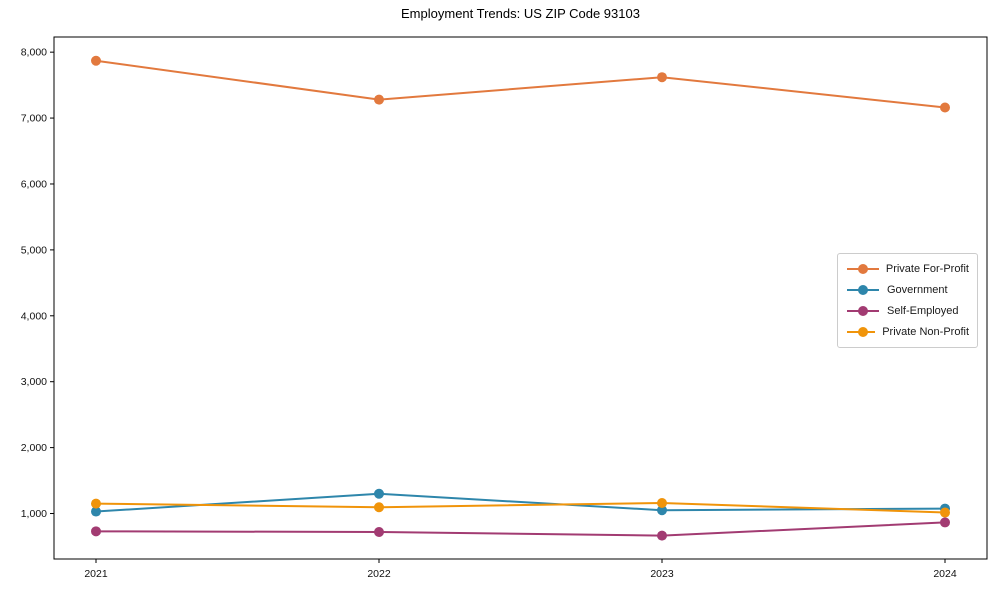 The image size is (1000, 600). What do you see at coordinates (34, 514) in the screenshot?
I see `y-tick-label: 1,000` at bounding box center [34, 514].